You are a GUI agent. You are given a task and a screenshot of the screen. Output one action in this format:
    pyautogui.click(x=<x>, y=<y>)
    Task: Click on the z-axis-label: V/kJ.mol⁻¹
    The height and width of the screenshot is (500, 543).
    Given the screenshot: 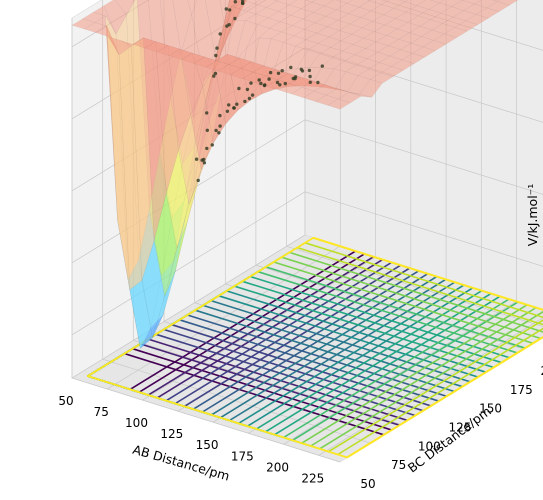 What is the action you would take?
    pyautogui.click(x=532, y=215)
    